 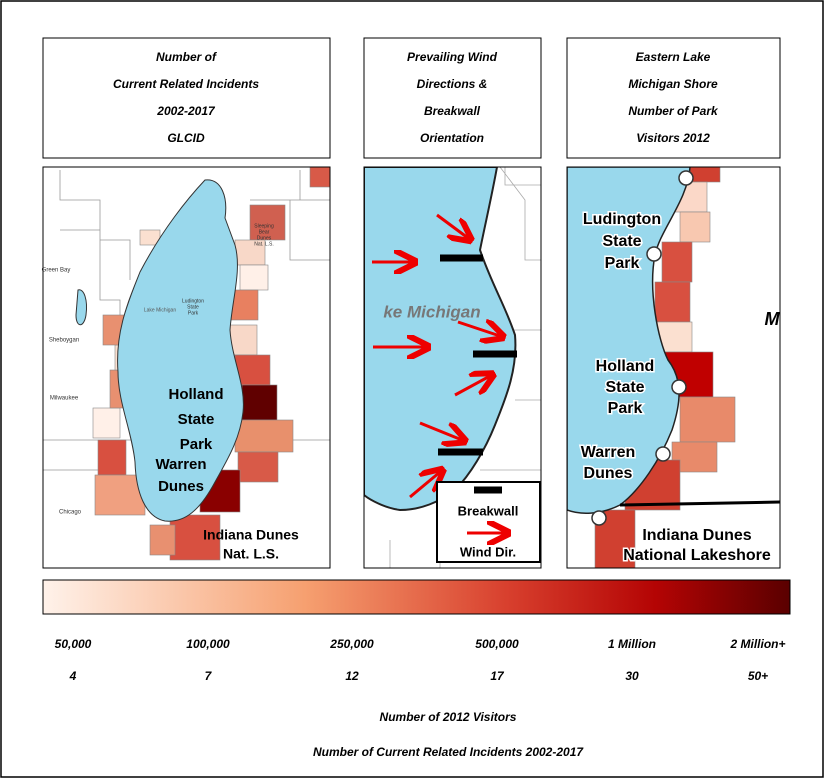 What do you see at coordinates (452, 84) in the screenshot?
I see `panel-title: Directions &` at bounding box center [452, 84].